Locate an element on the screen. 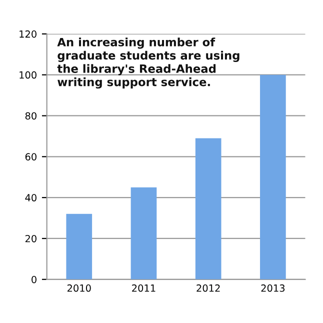 This screenshot has height=323, width=323. y-tick-label: 120 is located at coordinates (28, 34).